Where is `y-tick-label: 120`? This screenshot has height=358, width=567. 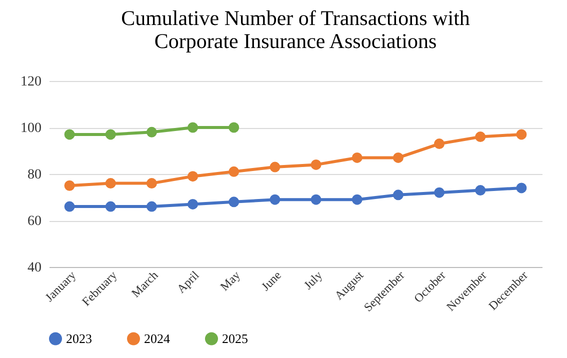 y-tick-label: 120 is located at coordinates (31, 82).